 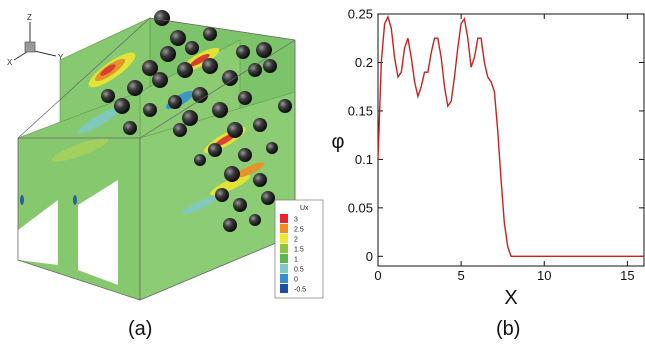 I want to click on x-tick-label: 5, so click(x=461, y=275).